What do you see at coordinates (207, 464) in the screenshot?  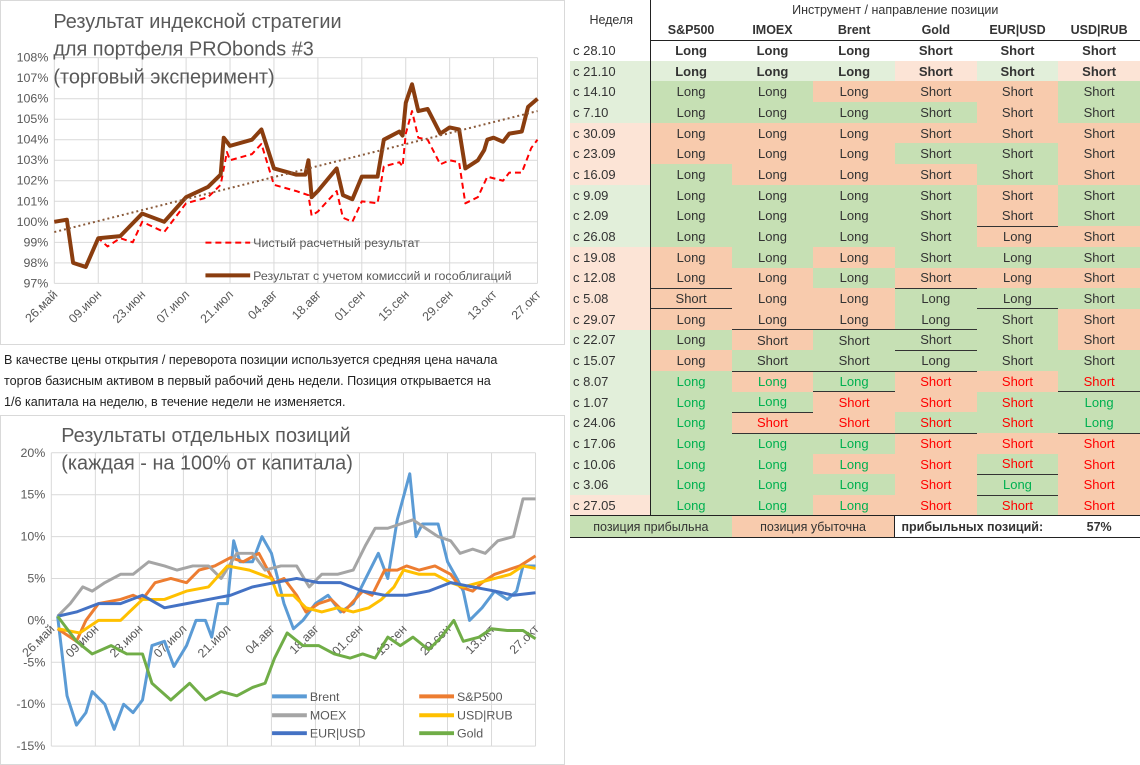 I see `chart-title-line: (каждая - на 100% от капитала)` at bounding box center [207, 464].